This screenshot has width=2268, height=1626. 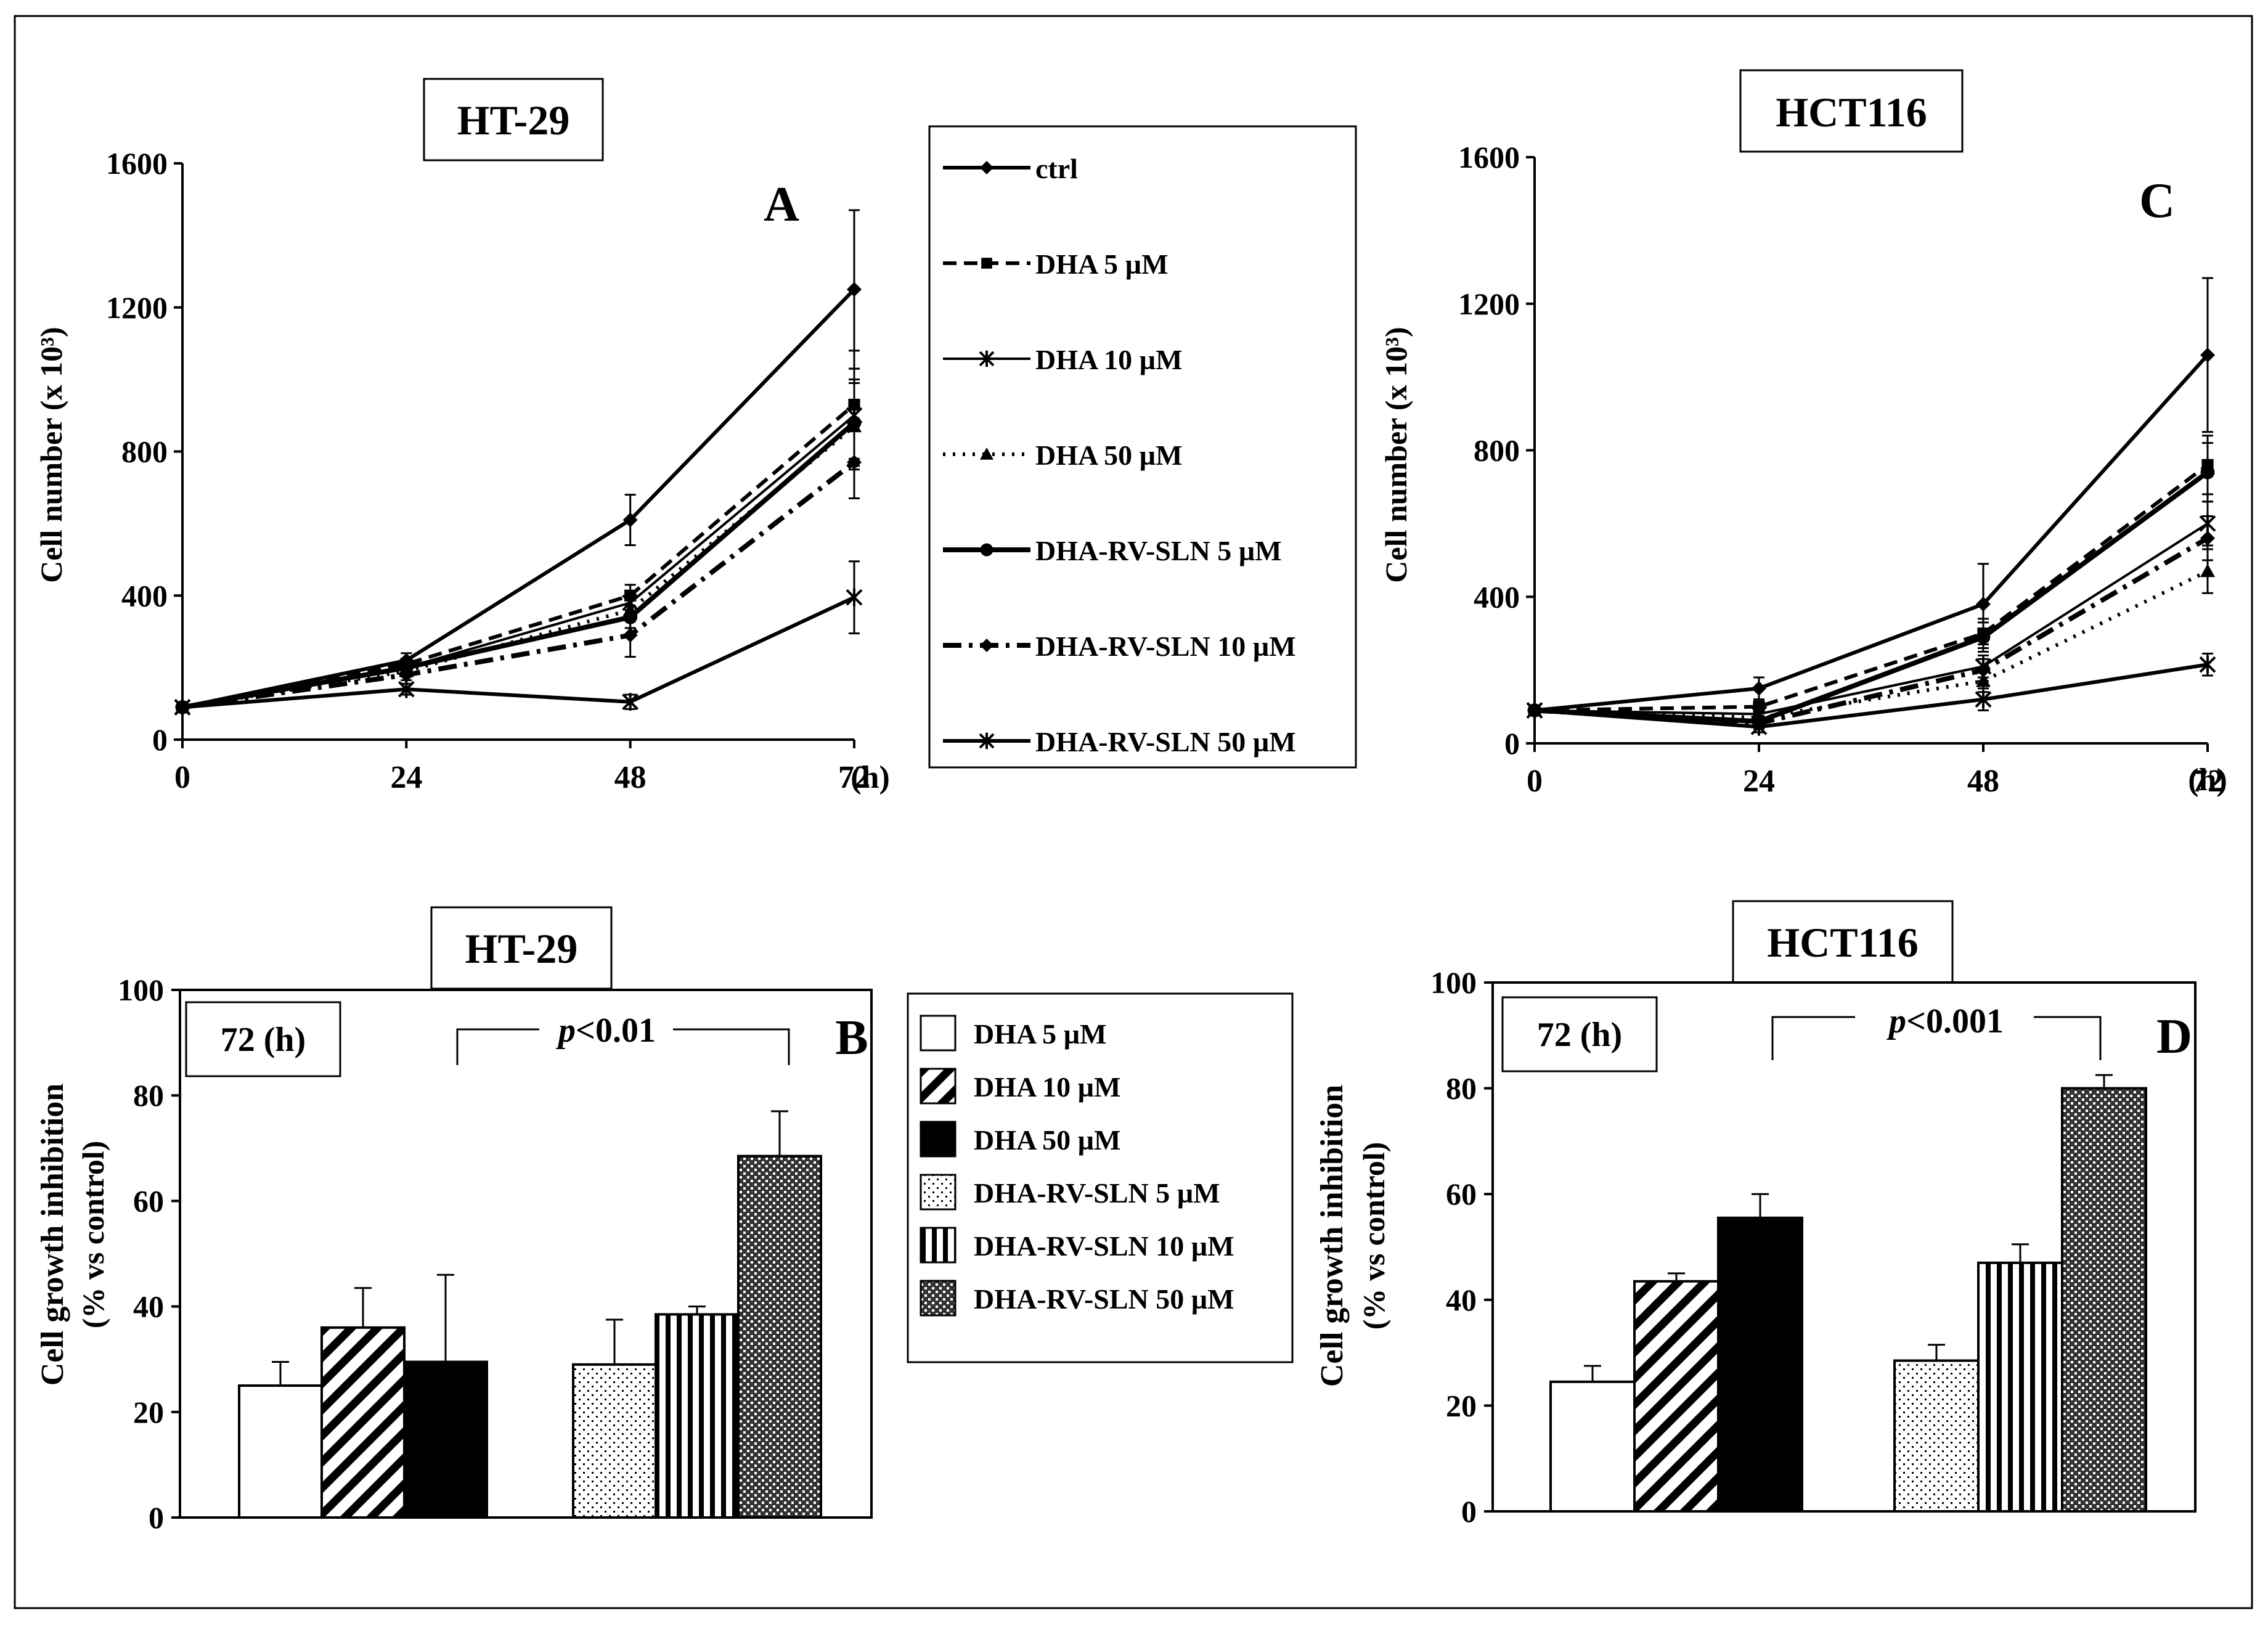 What do you see at coordinates (144, 595) in the screenshot?
I see `panel-a-y-tick-label: 400` at bounding box center [144, 595].